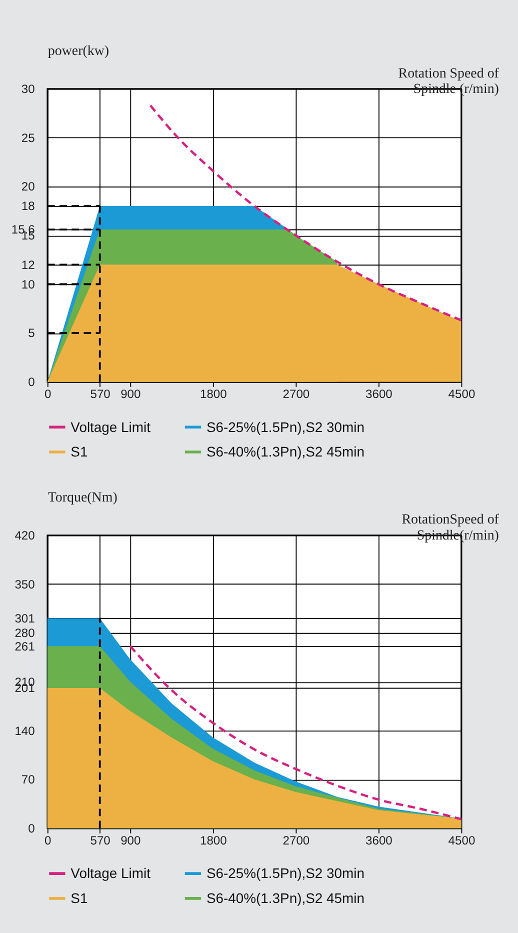 The height and width of the screenshot is (933, 518). I want to click on y-tick-label: 280, so click(25, 633).